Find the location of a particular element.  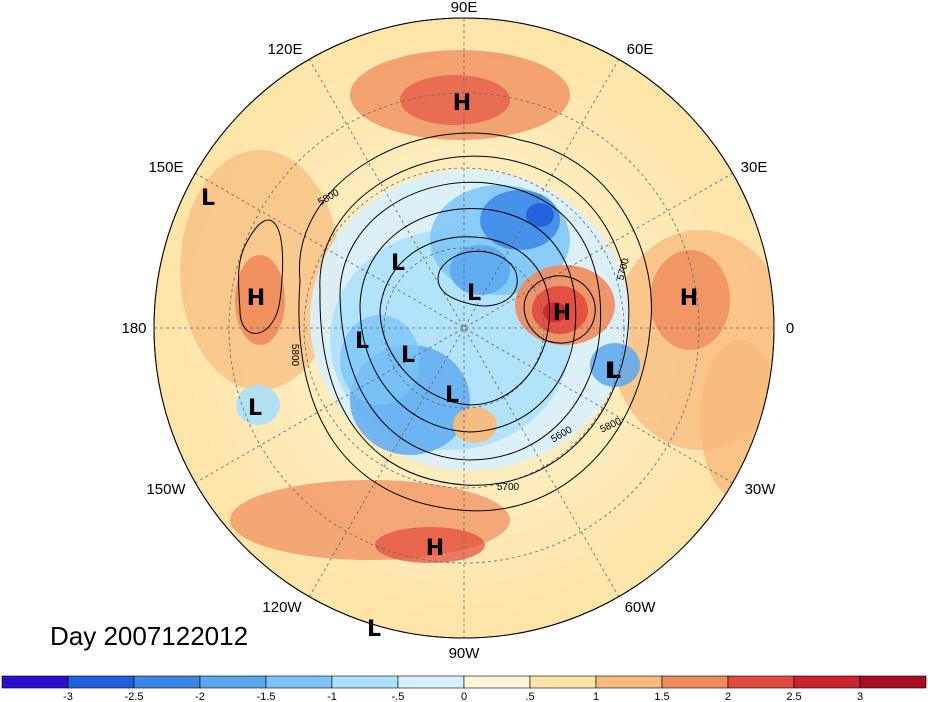

longitude-label: 0 is located at coordinates (790, 328).